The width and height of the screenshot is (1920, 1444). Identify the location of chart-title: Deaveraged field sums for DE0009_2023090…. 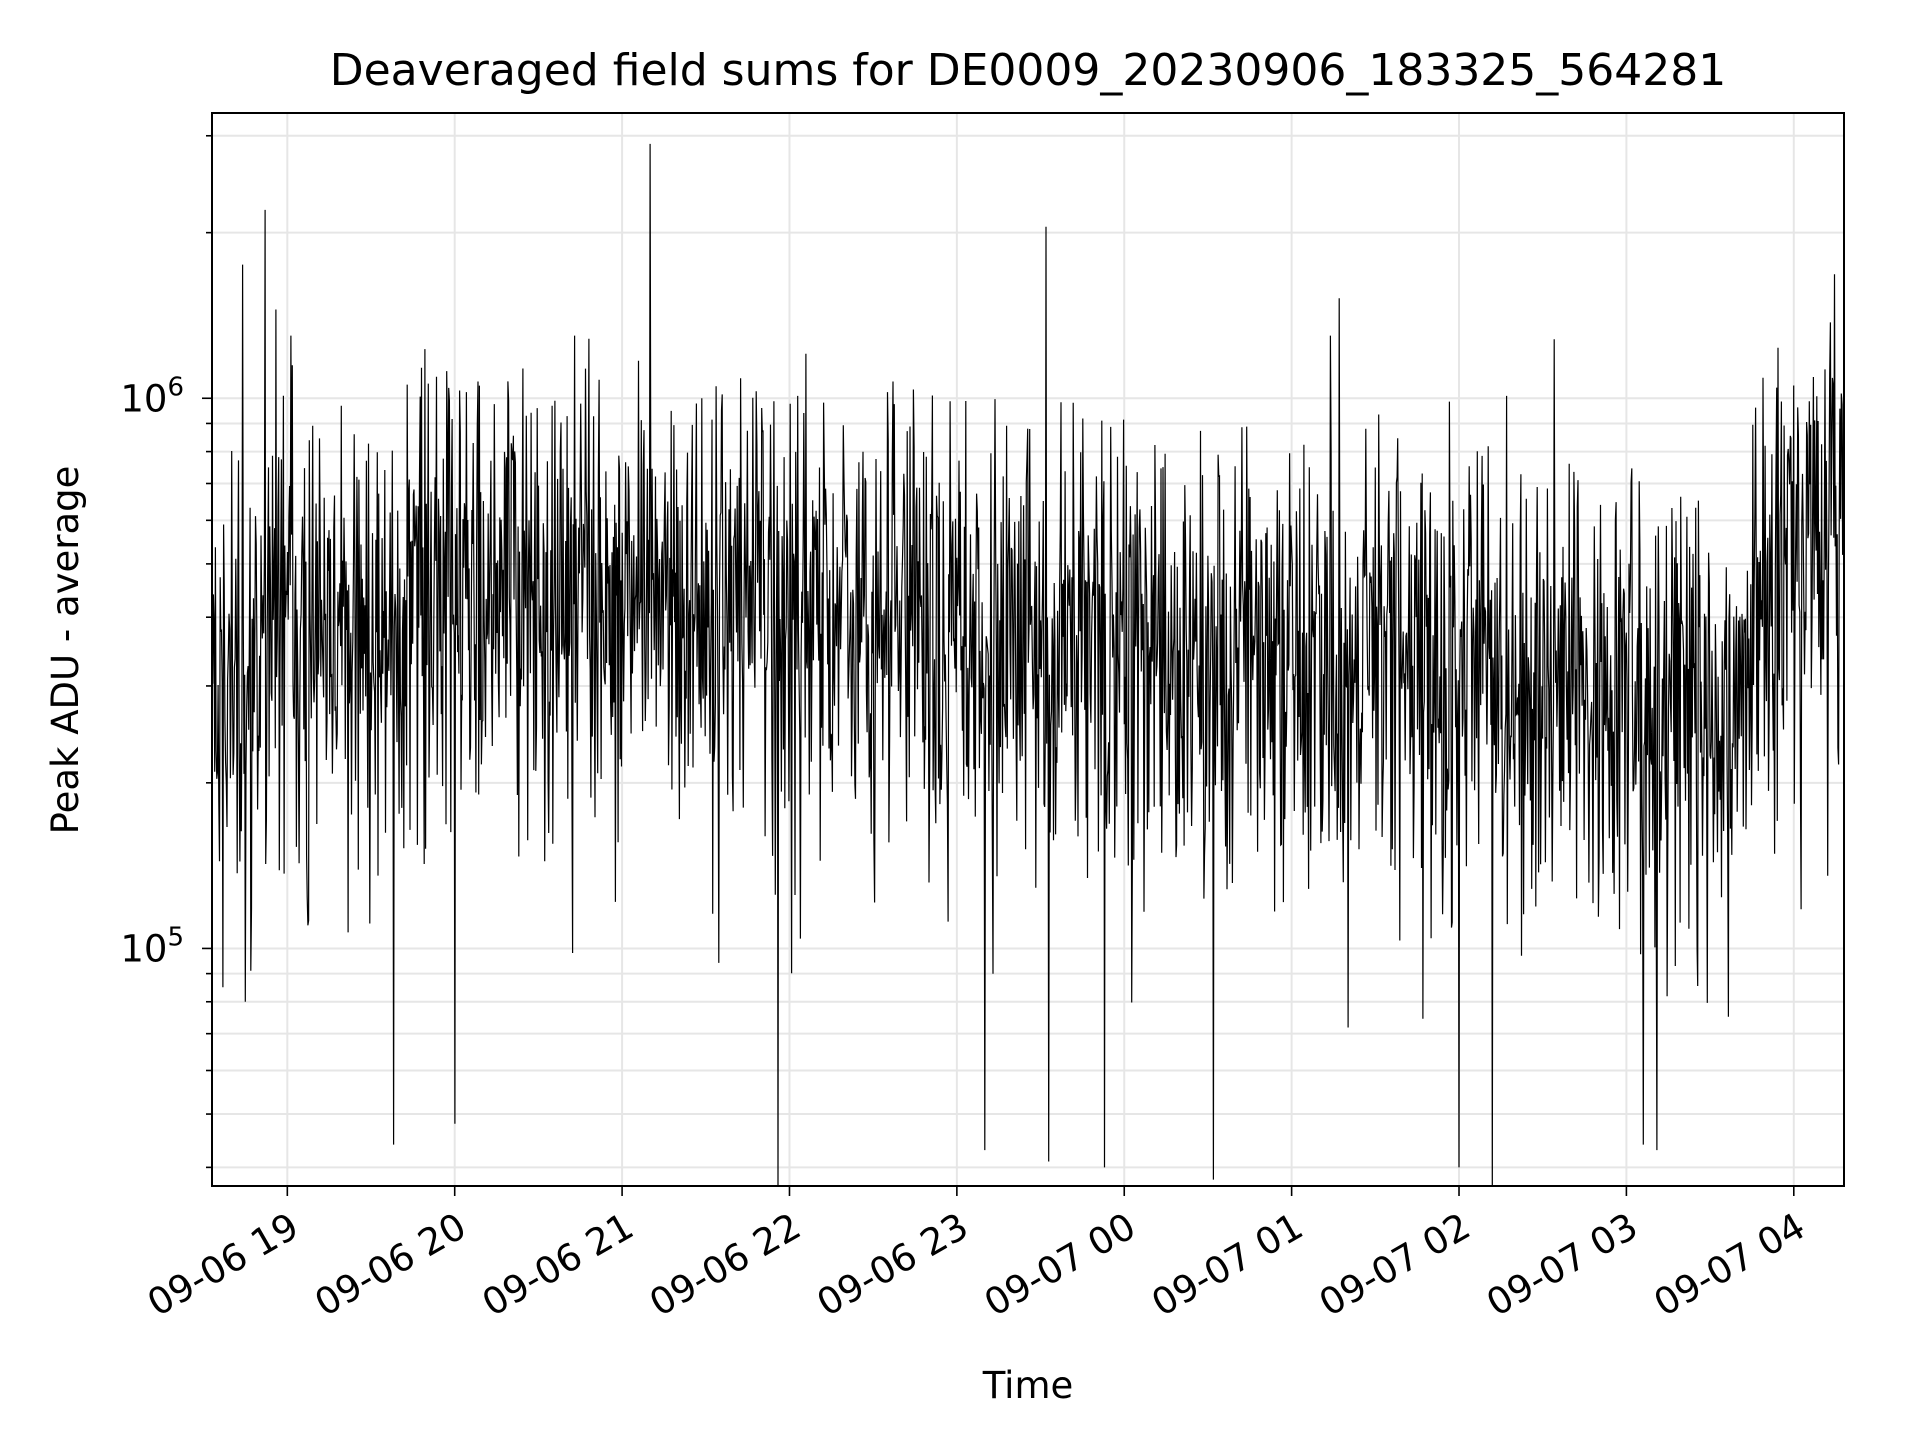
(1028, 70).